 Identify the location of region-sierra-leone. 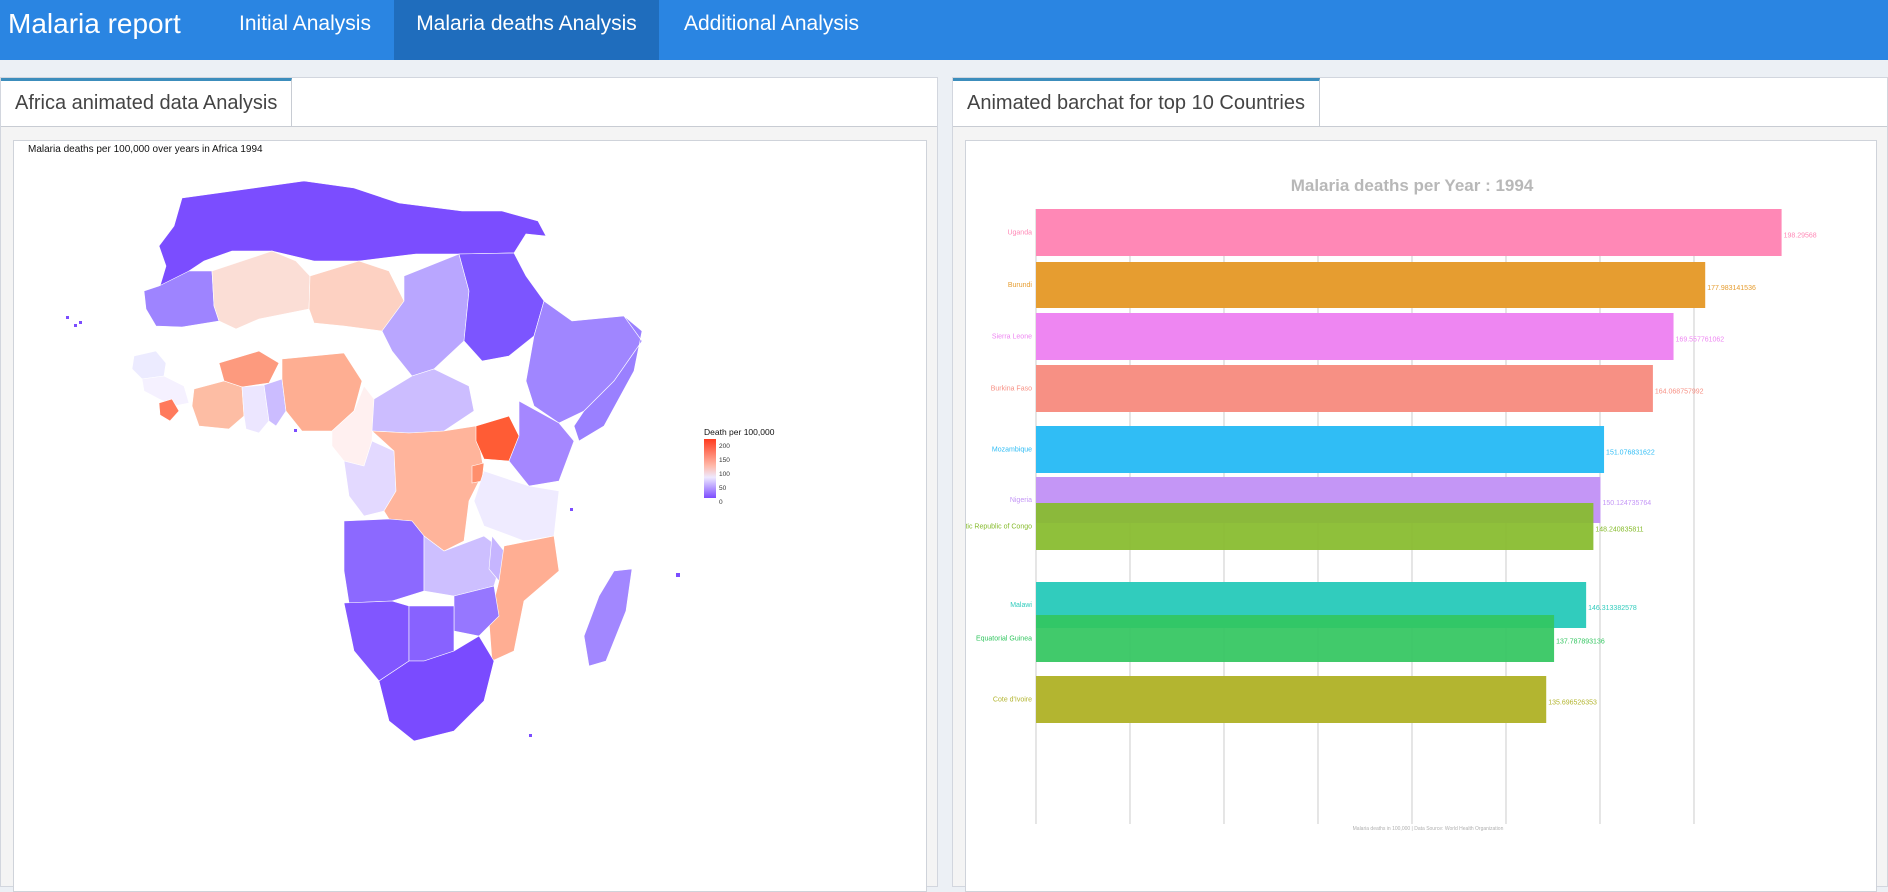
(169, 410).